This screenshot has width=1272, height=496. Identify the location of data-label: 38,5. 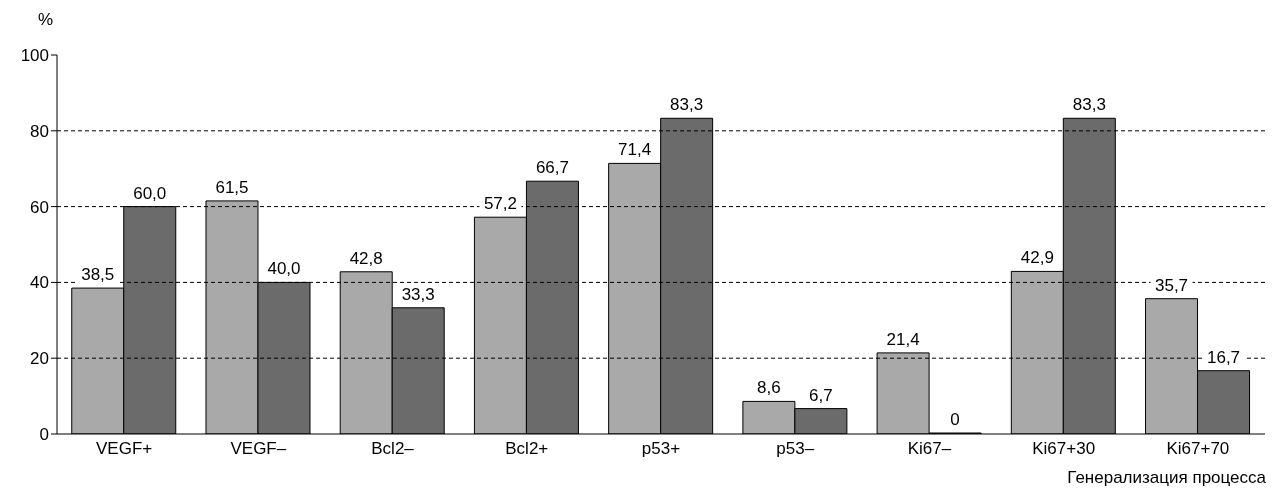
(98, 275).